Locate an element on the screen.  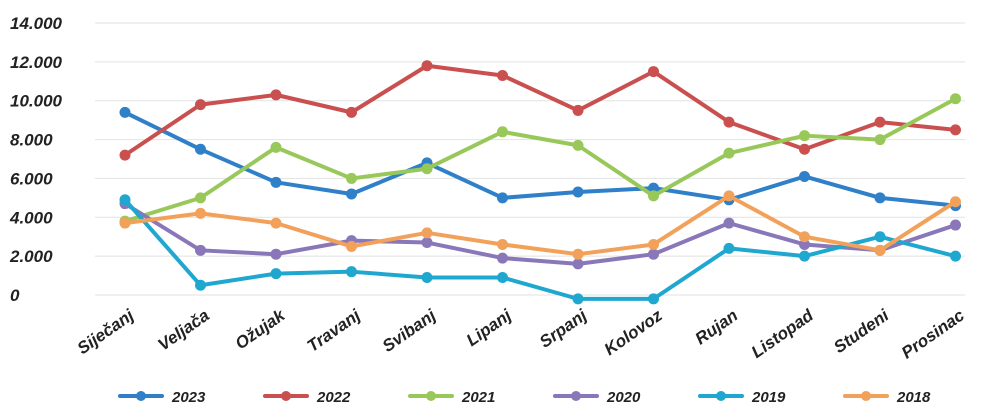
legend-label: 2019 is located at coordinates (768, 397).